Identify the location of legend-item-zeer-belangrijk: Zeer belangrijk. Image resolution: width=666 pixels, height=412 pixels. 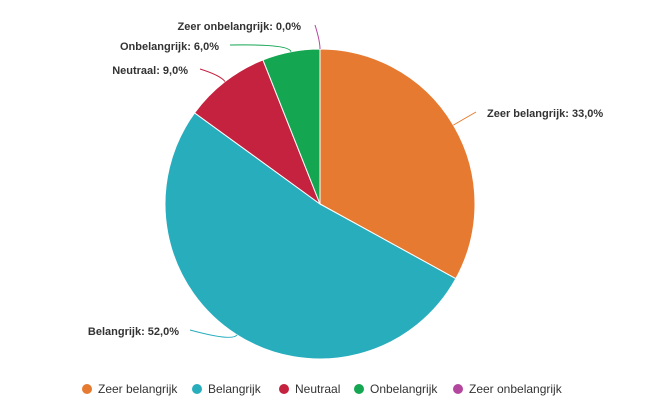
(130, 389).